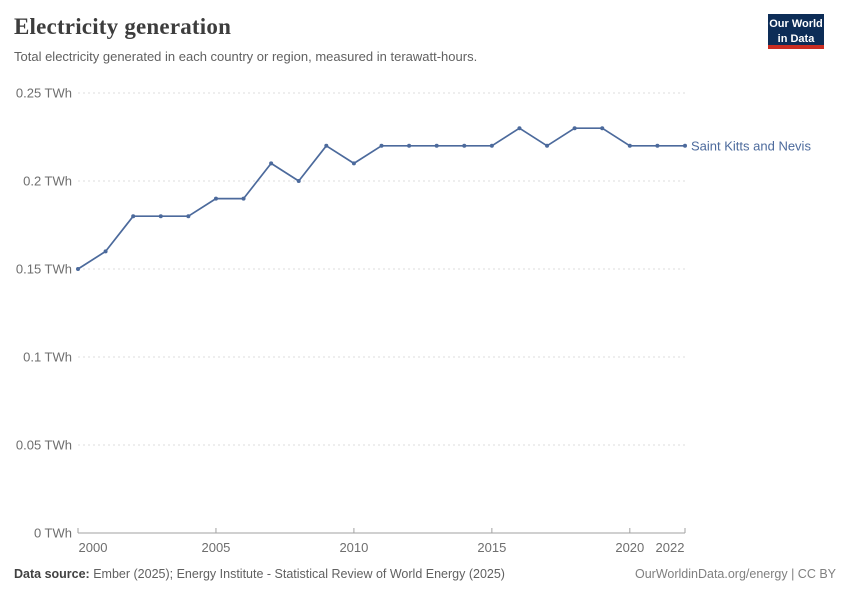 The image size is (850, 600). I want to click on data-source-label: Data source:, so click(52, 574).